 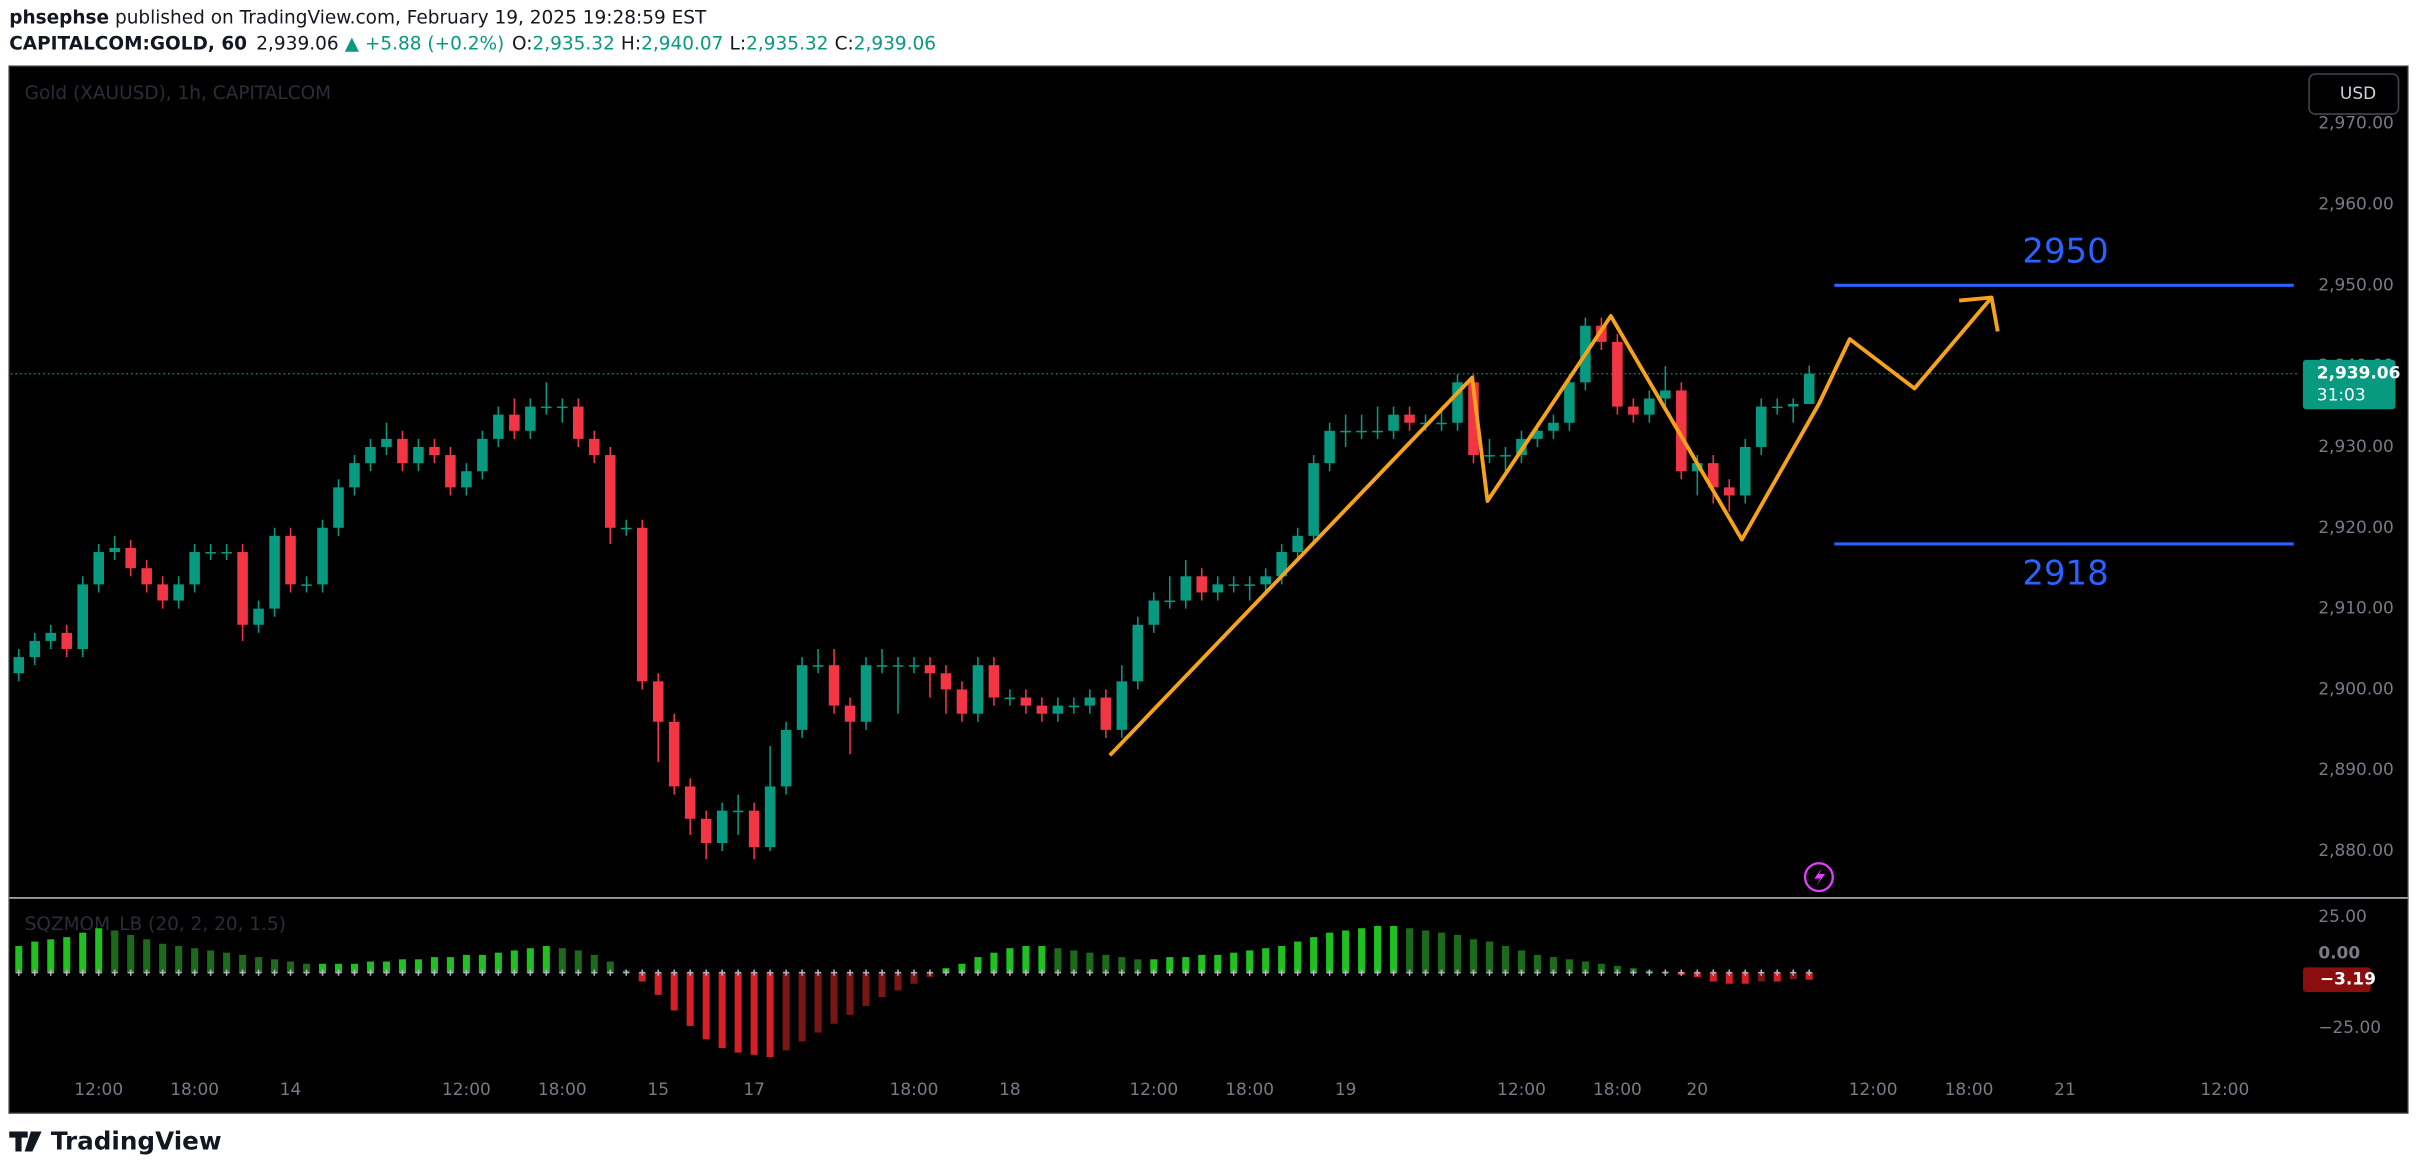 I want to click on currency-label: USD, so click(x=2358, y=93).